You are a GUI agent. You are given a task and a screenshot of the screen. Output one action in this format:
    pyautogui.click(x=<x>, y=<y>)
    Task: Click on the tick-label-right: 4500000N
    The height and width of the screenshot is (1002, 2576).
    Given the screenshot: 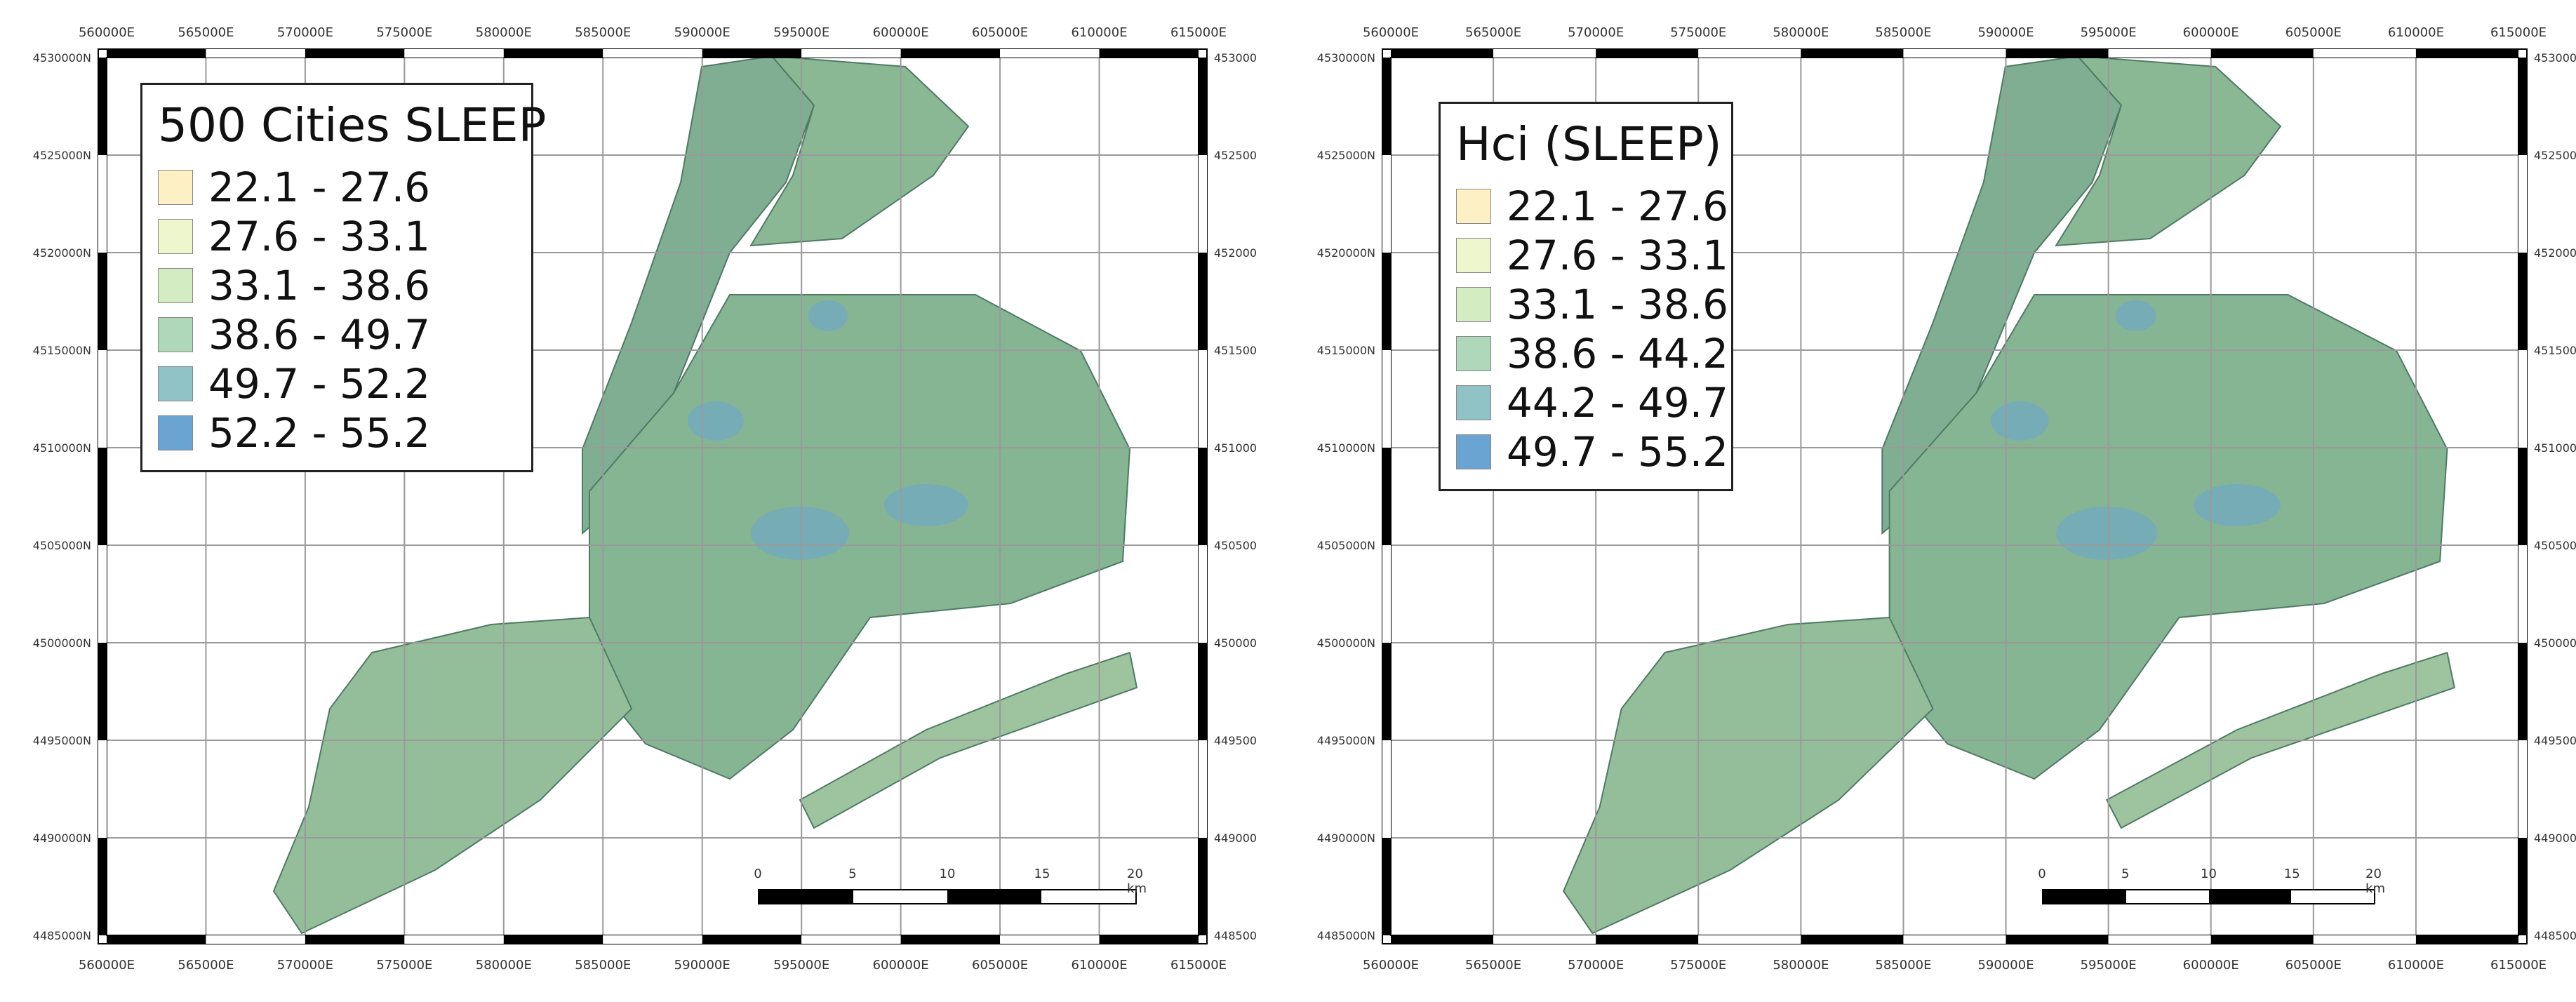 What is the action you would take?
    pyautogui.click(x=1235, y=643)
    